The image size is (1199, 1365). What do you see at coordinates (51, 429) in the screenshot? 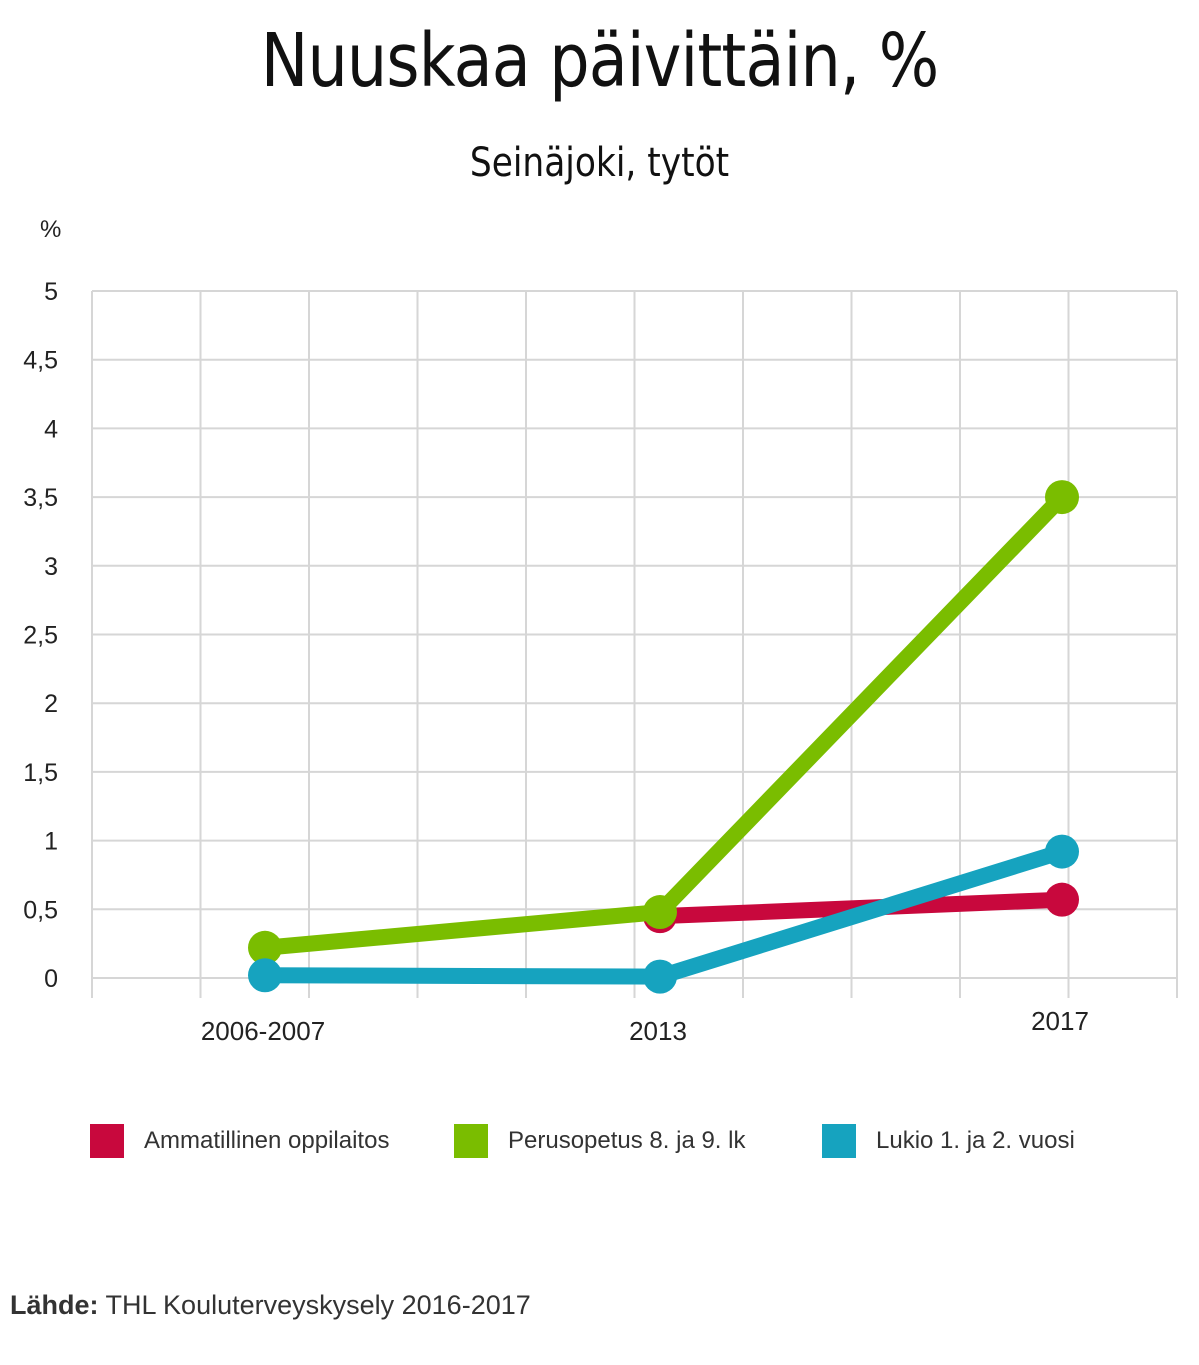
I see `y-tick-label: 4` at bounding box center [51, 429].